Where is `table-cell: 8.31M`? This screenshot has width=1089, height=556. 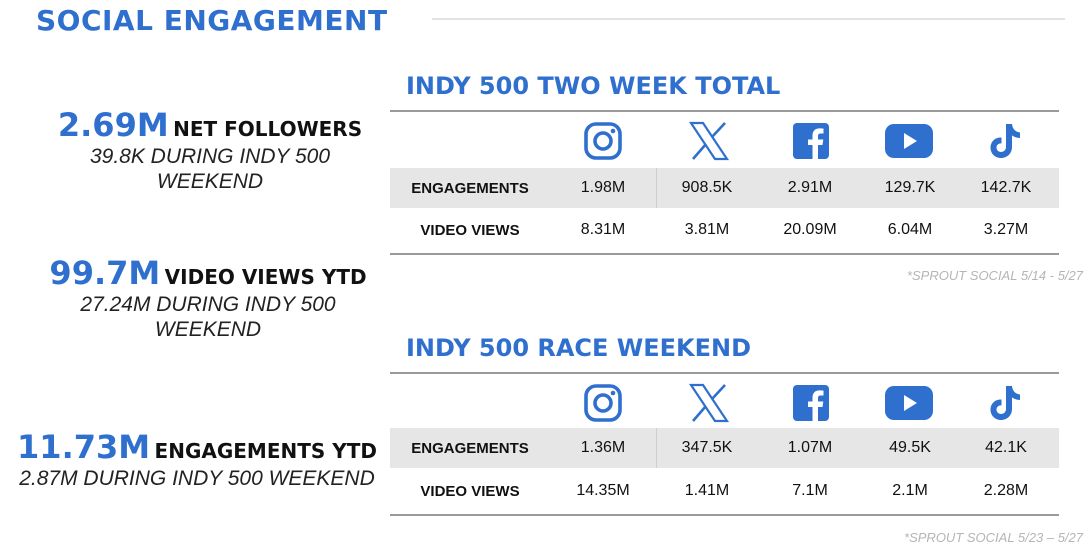 table-cell: 8.31M is located at coordinates (603, 229).